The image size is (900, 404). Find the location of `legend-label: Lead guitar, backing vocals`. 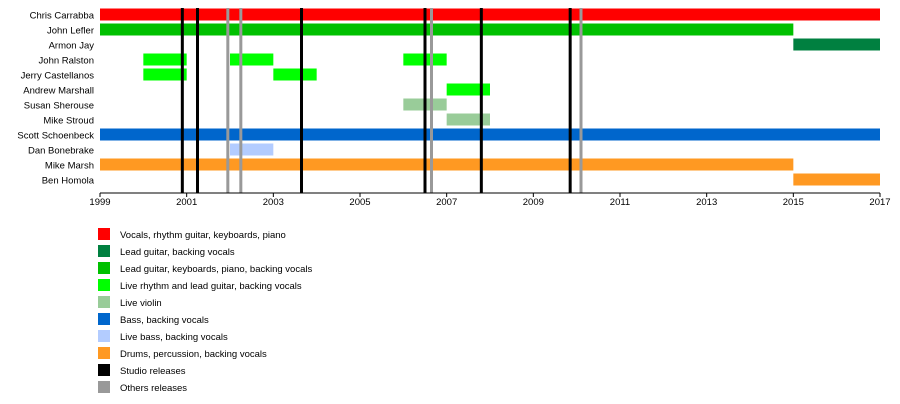

legend-label: Lead guitar, backing vocals is located at coordinates (177, 252).